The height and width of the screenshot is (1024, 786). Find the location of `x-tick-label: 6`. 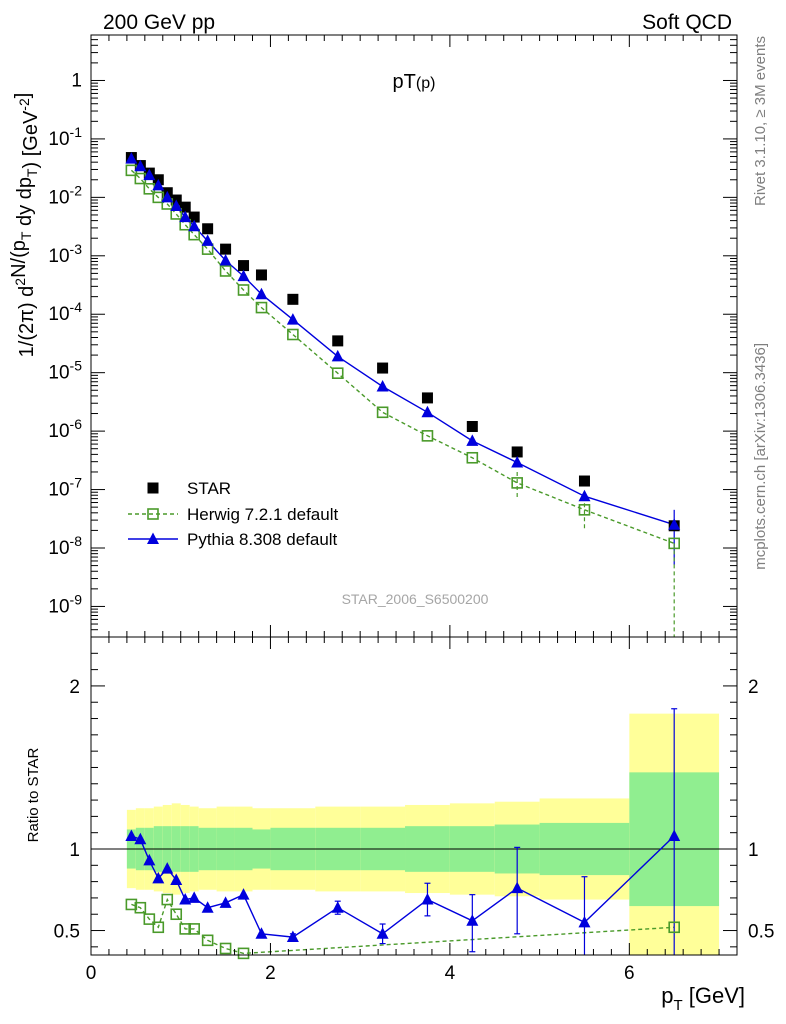

x-tick-label: 6 is located at coordinates (629, 973).